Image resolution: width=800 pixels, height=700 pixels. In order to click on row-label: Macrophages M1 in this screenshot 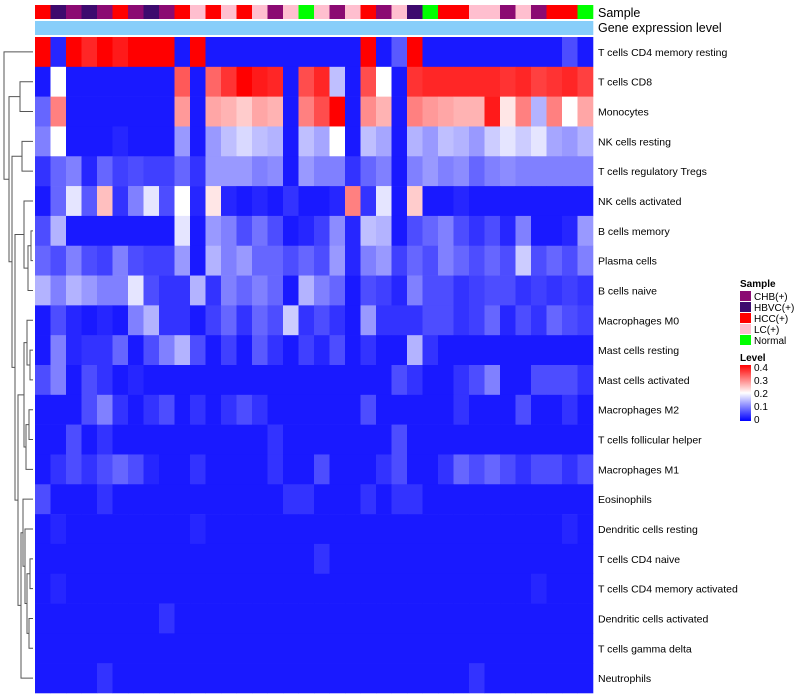, I will do `click(638, 470)`.